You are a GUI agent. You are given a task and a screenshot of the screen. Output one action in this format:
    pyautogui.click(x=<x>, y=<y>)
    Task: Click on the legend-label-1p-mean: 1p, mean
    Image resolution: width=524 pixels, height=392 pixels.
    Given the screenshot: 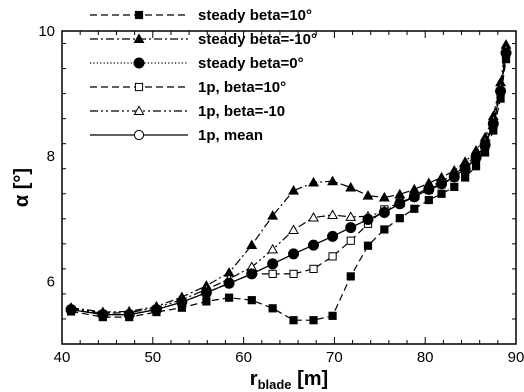 What is the action you would take?
    pyautogui.click(x=230, y=135)
    